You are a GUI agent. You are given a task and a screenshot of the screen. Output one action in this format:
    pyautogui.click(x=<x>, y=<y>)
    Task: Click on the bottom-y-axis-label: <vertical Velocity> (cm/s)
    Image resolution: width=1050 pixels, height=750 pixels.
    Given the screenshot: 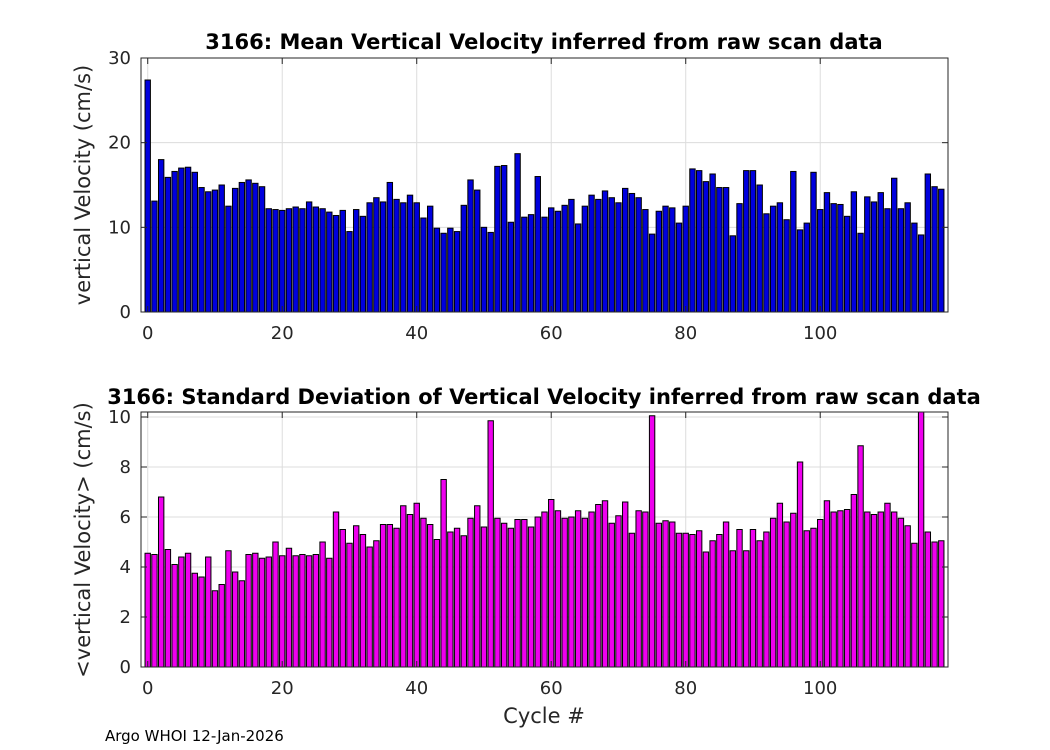 What is the action you would take?
    pyautogui.click(x=83, y=540)
    